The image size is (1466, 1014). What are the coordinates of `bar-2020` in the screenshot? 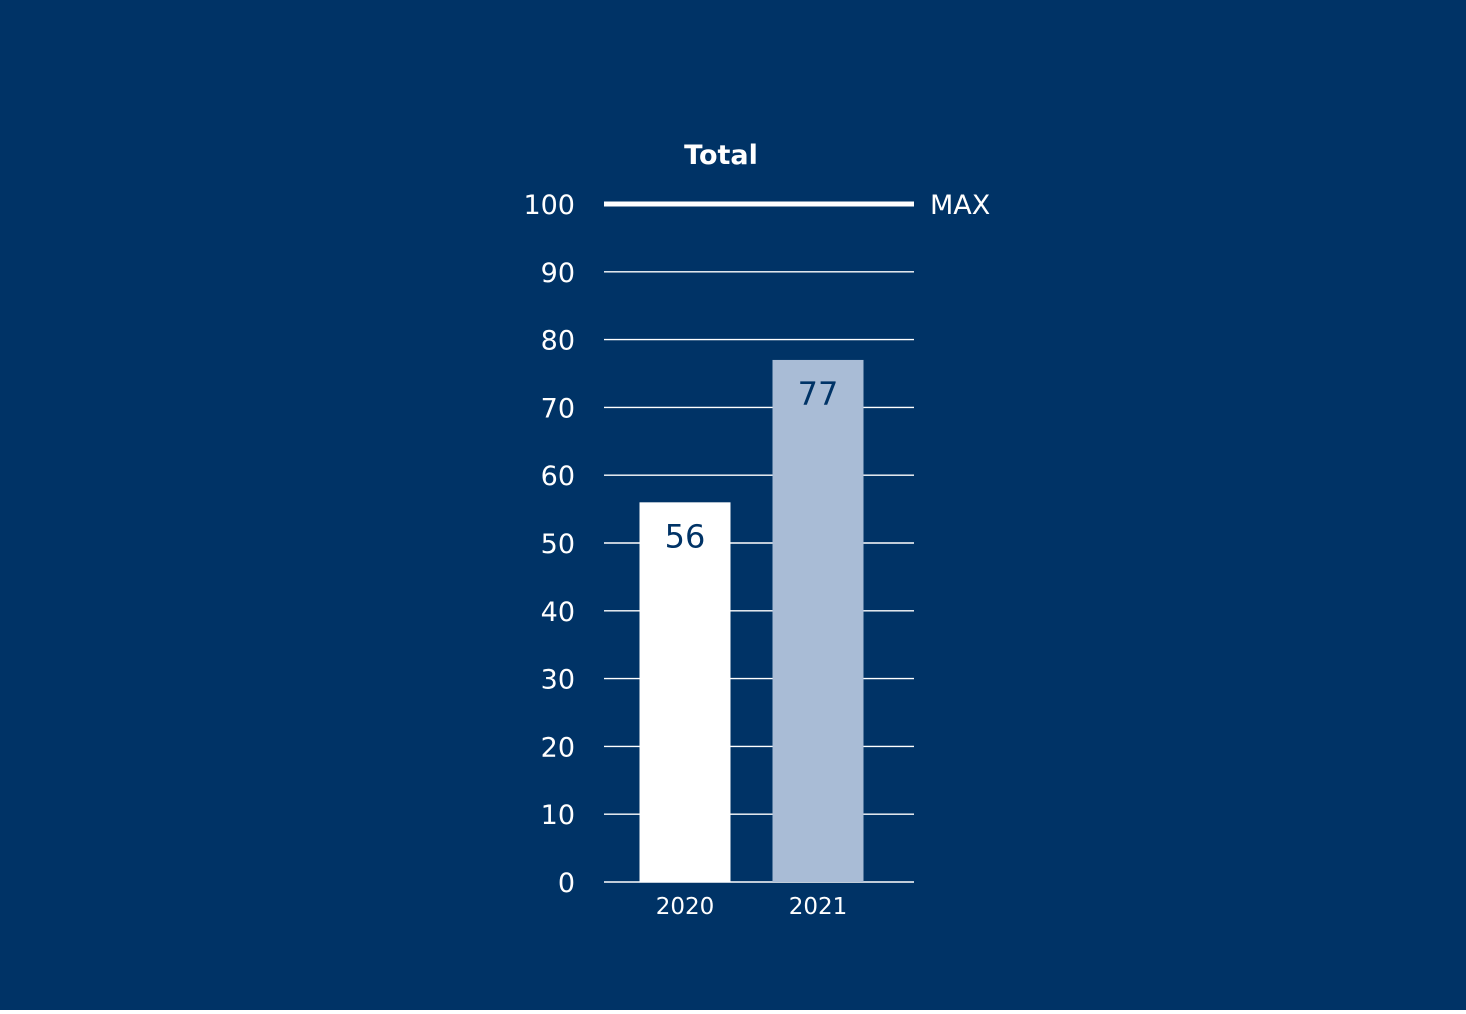 It's located at (685, 692).